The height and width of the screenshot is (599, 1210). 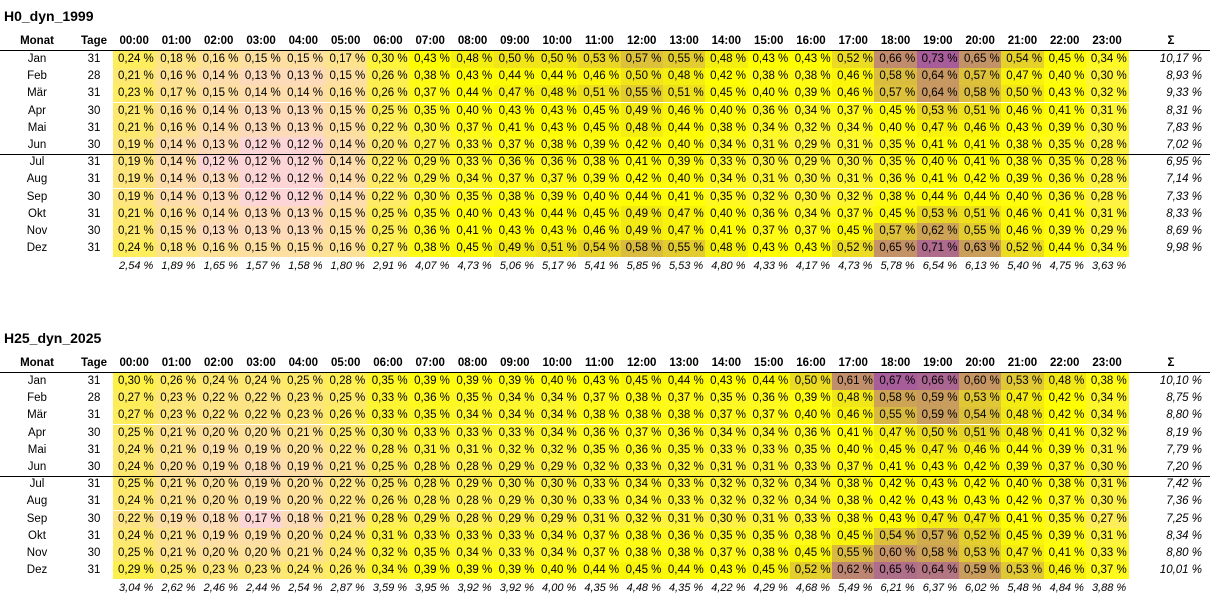 I want to click on row-sum: 7,42 %, so click(x=1184, y=484).